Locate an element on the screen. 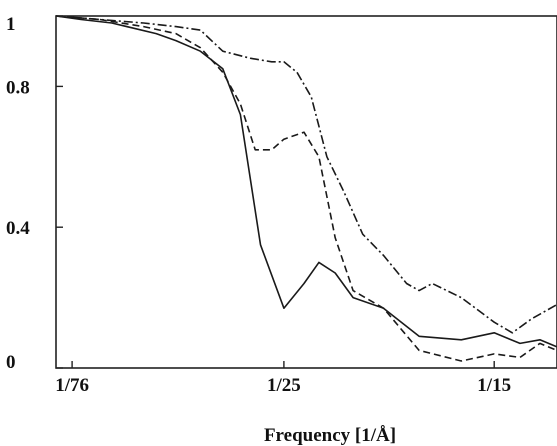  y-tick-label-2: 0.4 is located at coordinates (18, 228).